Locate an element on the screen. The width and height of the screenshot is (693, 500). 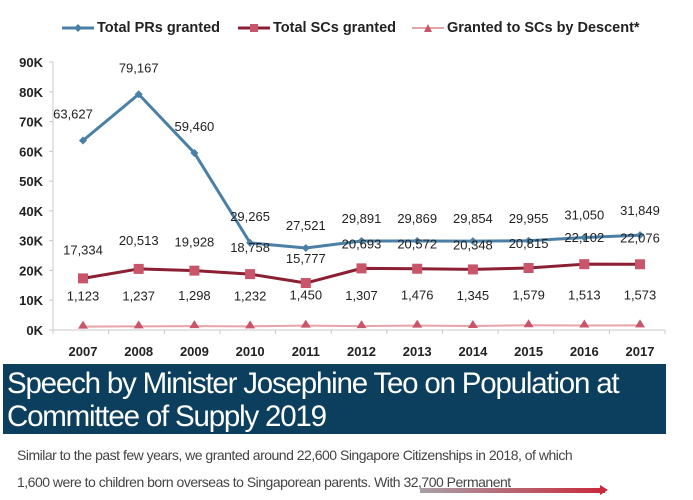
y-tick-label: 50K is located at coordinates (31, 181).